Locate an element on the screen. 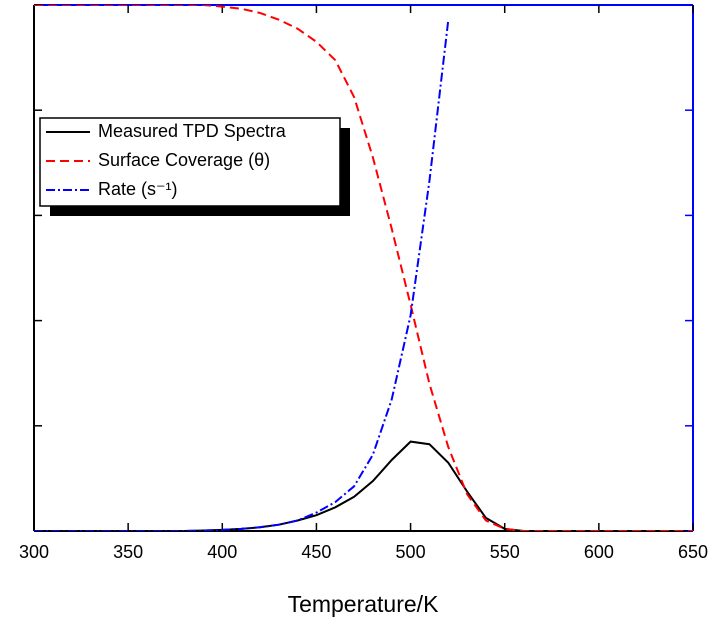  x-tick-label: 500 is located at coordinates (411, 552).